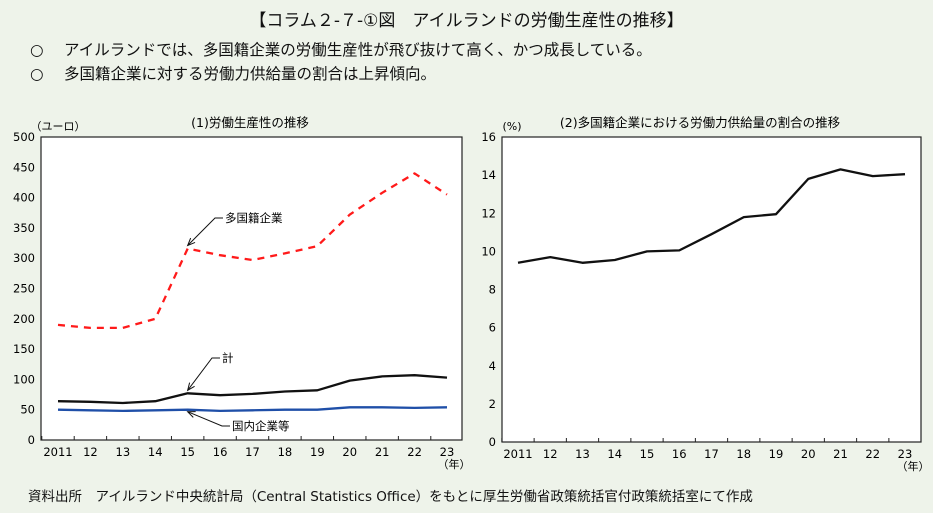 The image size is (933, 513). Describe the element at coordinates (492, 290) in the screenshot. I see `y-tick-label: 8` at that location.